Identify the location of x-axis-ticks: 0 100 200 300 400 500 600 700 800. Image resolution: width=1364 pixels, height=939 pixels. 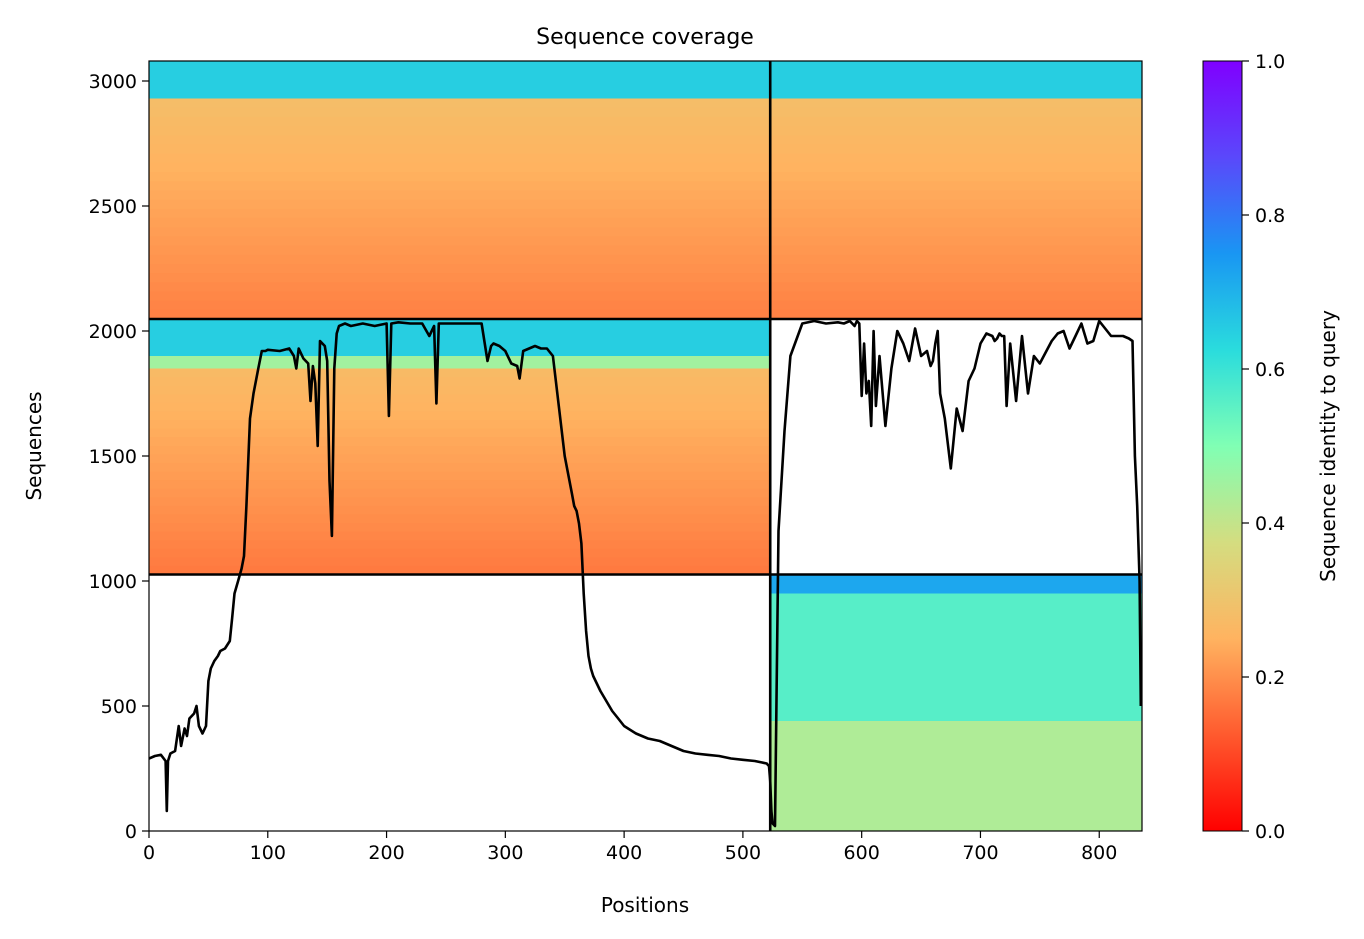
(630, 847).